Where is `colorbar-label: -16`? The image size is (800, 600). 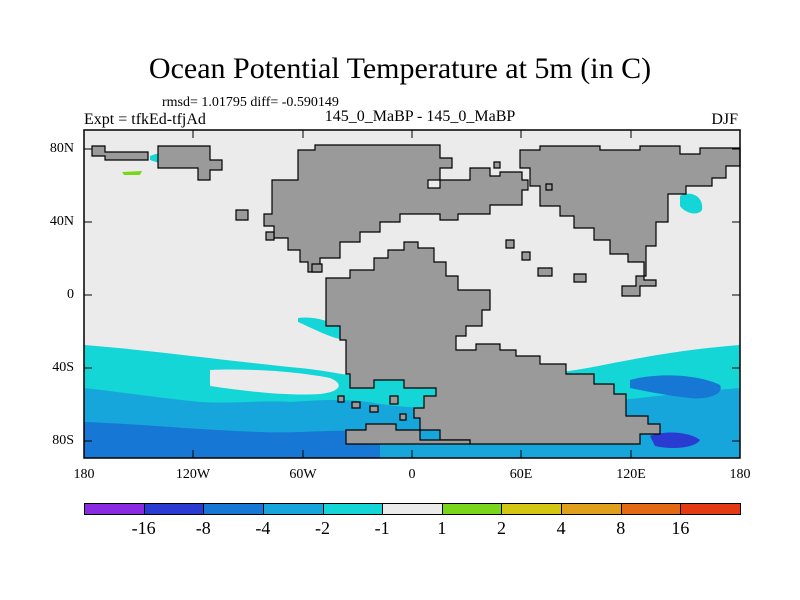 colorbar-label: -16 is located at coordinates (143, 528).